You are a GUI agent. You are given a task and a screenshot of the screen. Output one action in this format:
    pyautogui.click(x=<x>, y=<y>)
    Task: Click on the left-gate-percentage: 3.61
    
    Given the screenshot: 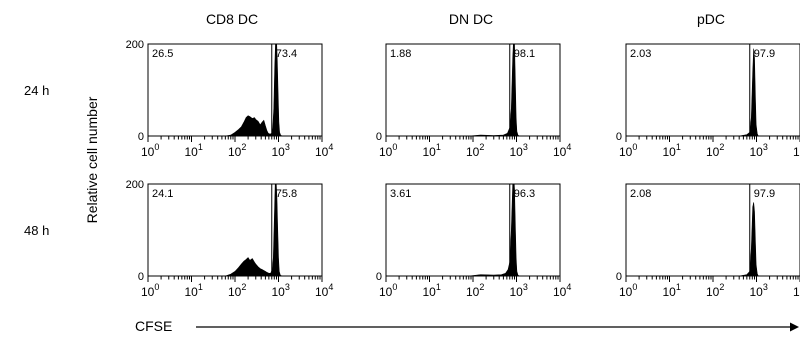 What is the action you would take?
    pyautogui.click(x=400, y=194)
    